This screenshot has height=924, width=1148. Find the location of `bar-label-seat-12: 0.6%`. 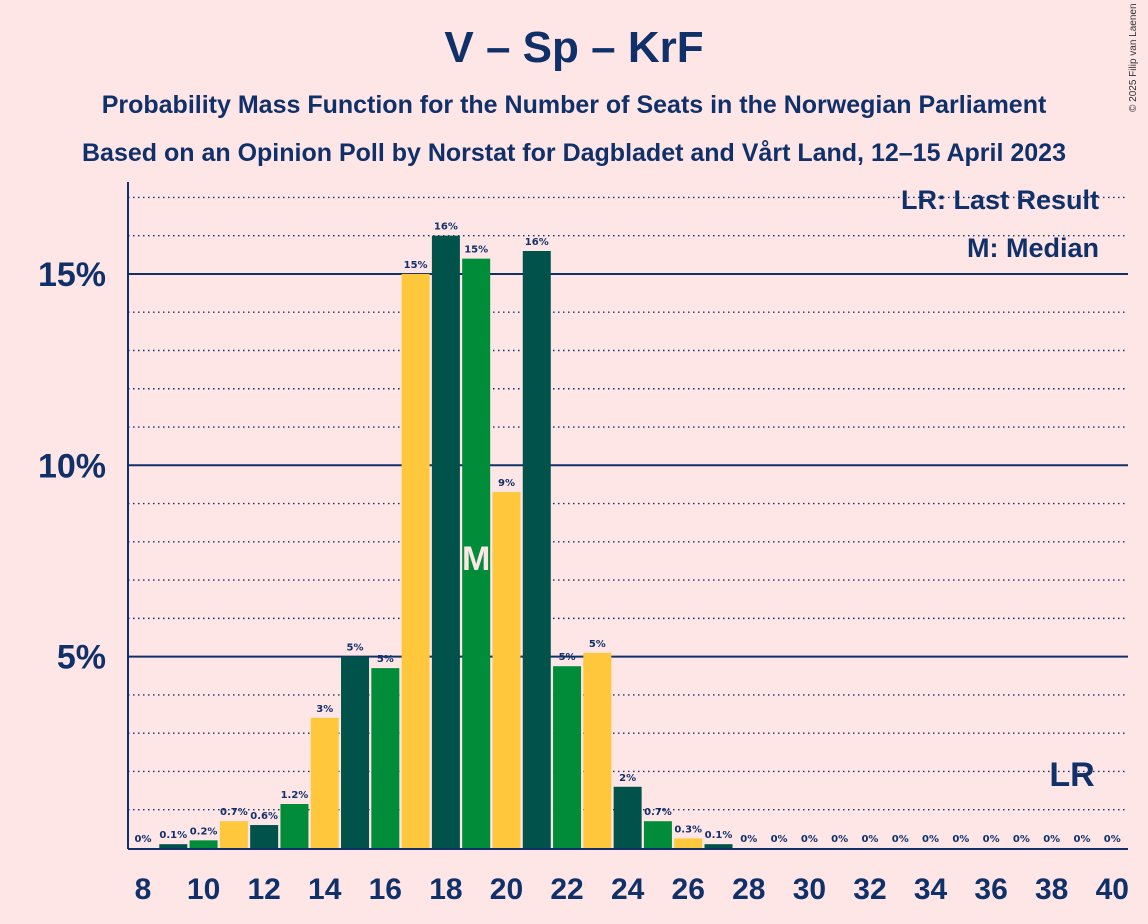

bar-label-seat-12: 0.6% is located at coordinates (264, 816).